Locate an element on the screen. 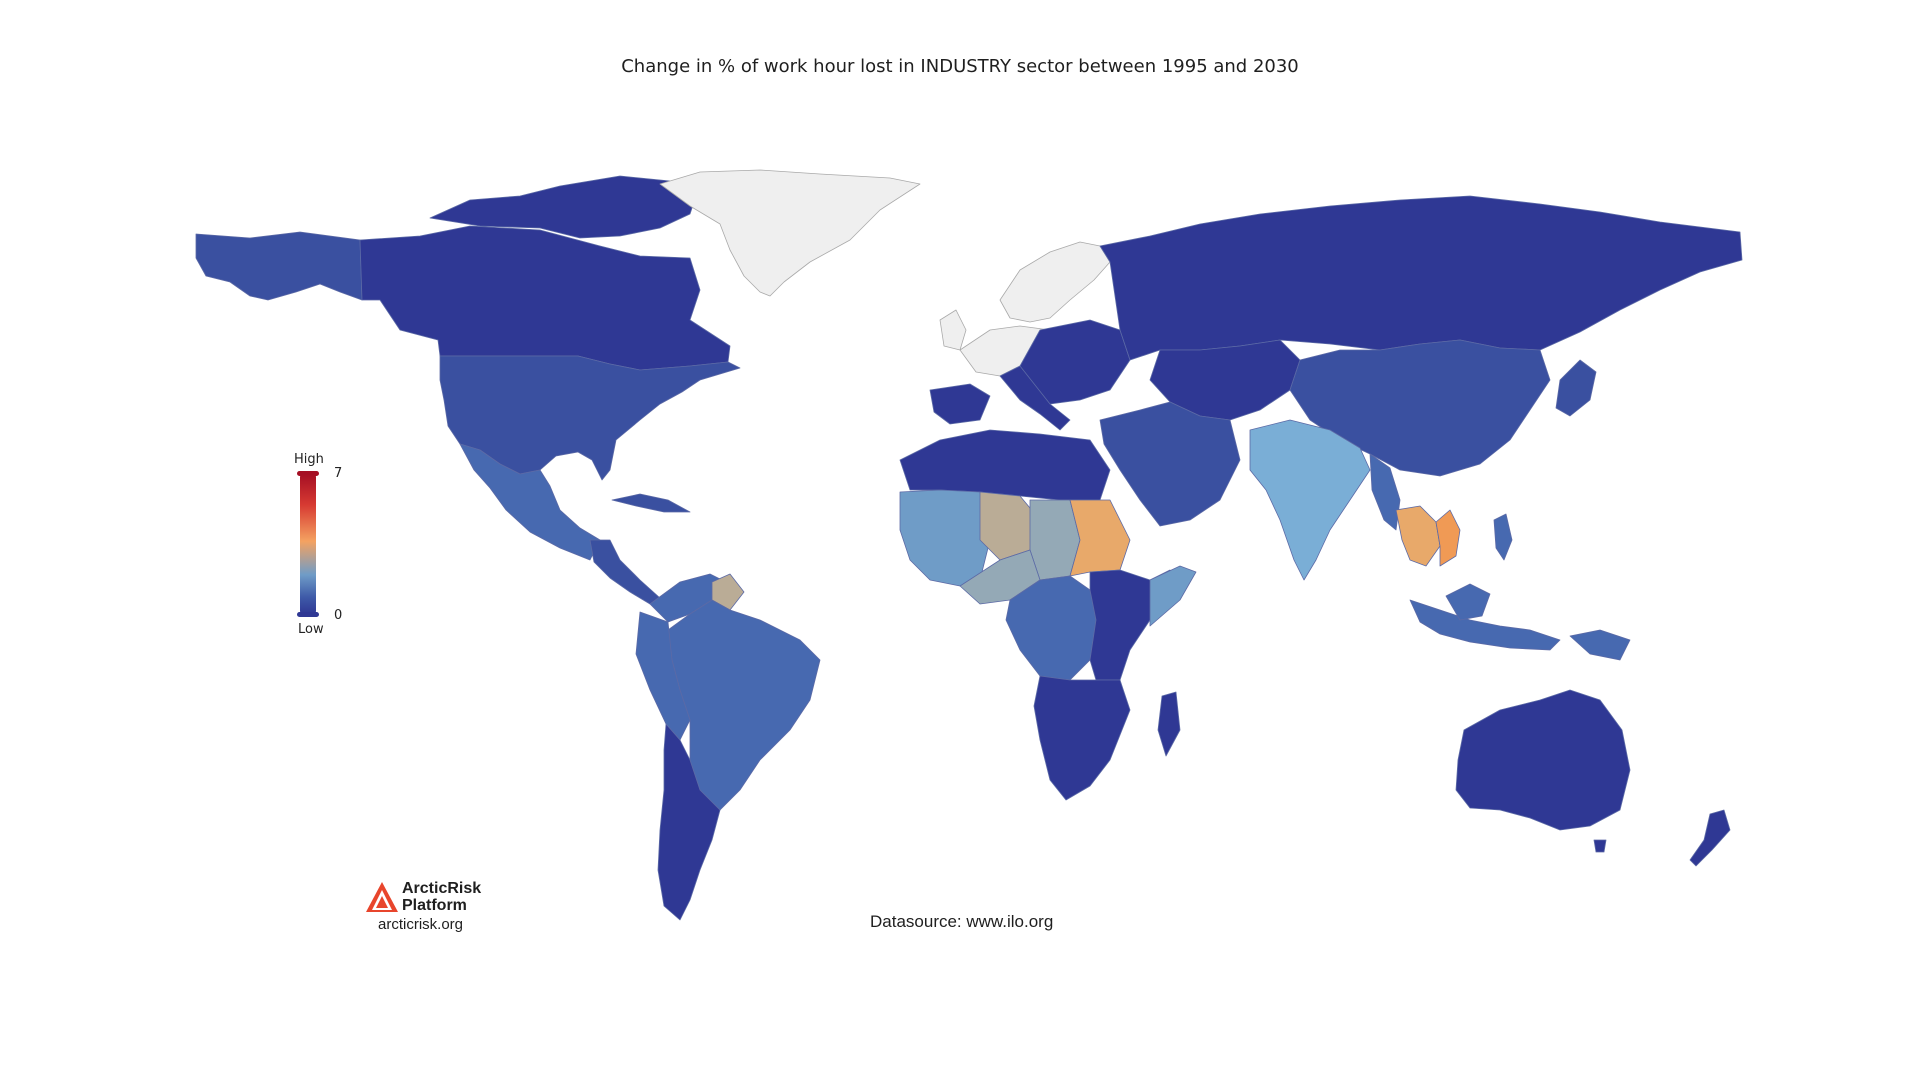  region-tasmania is located at coordinates (1600, 846).